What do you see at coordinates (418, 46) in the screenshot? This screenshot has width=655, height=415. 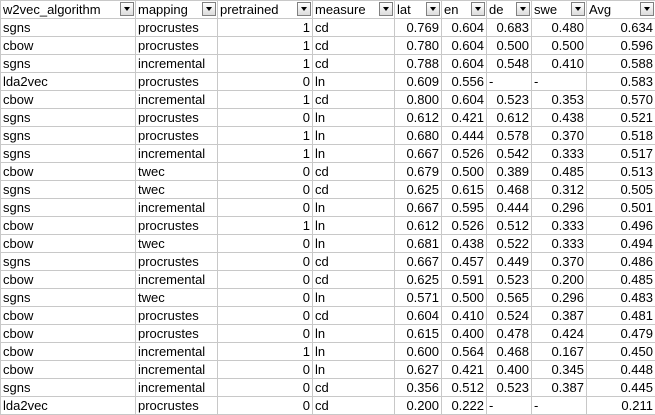 I see `table-cell: 0.780` at bounding box center [418, 46].